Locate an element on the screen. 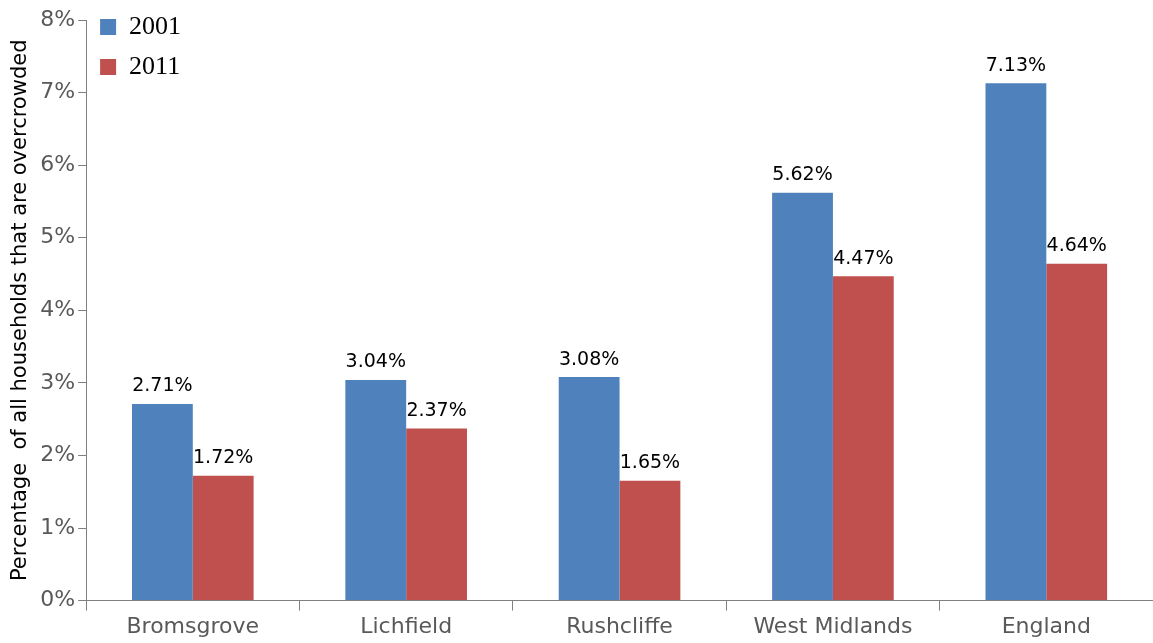 The image size is (1153, 643). y-tick-label: 3% is located at coordinates (58, 381).